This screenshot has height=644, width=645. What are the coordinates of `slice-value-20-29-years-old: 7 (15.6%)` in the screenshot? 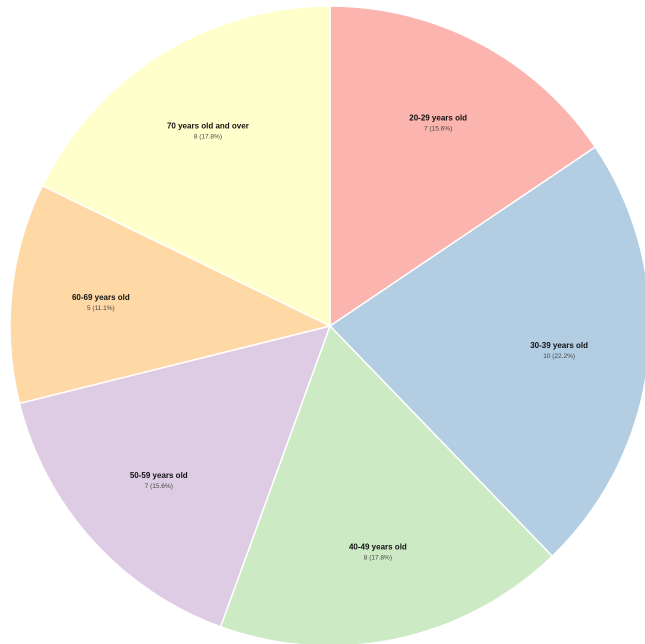 It's located at (438, 129).